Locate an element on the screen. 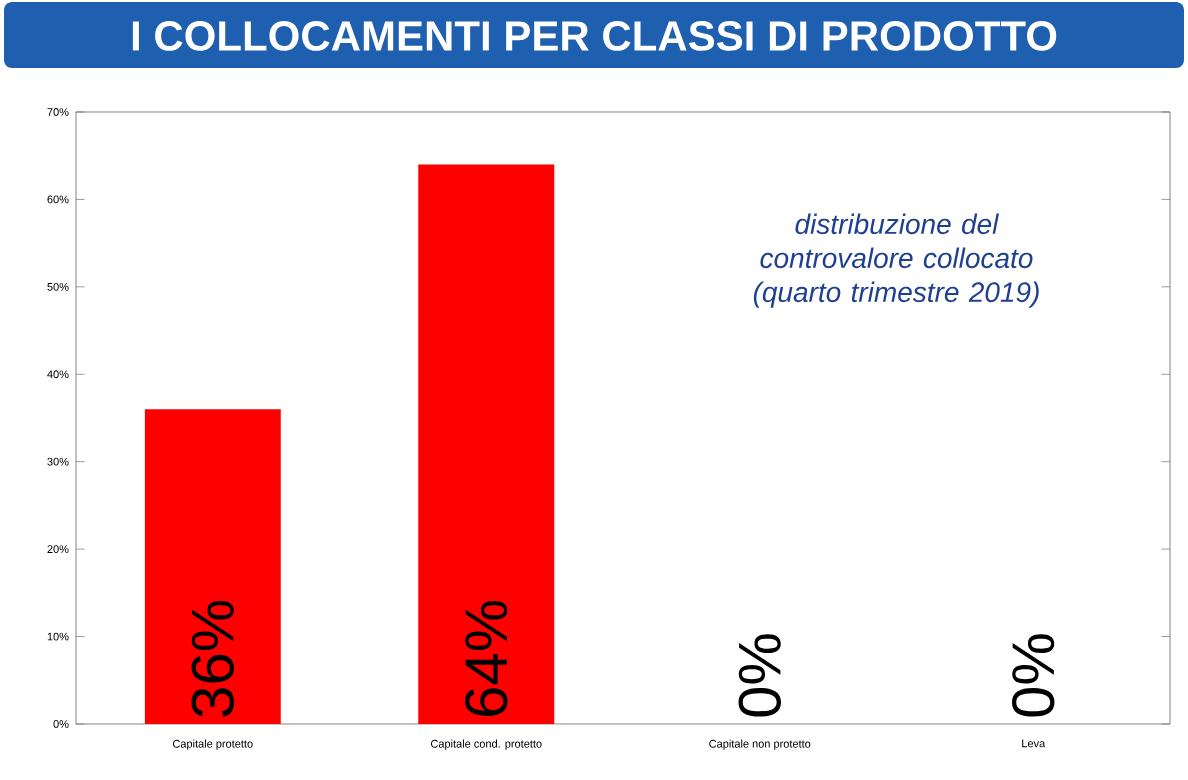 Image resolution: width=1188 pixels, height=780 pixels. chart-title: I COLLOCAMENTI PER CLASSI DI PRODOTTO is located at coordinates (594, 36).